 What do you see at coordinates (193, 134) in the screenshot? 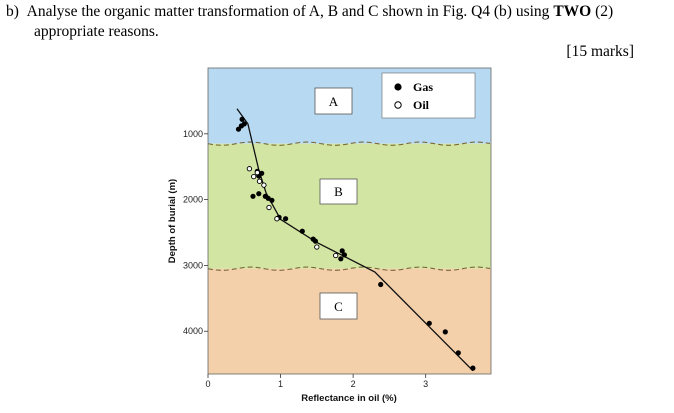
I see `y-tick-label-1000: 1000` at bounding box center [193, 134].